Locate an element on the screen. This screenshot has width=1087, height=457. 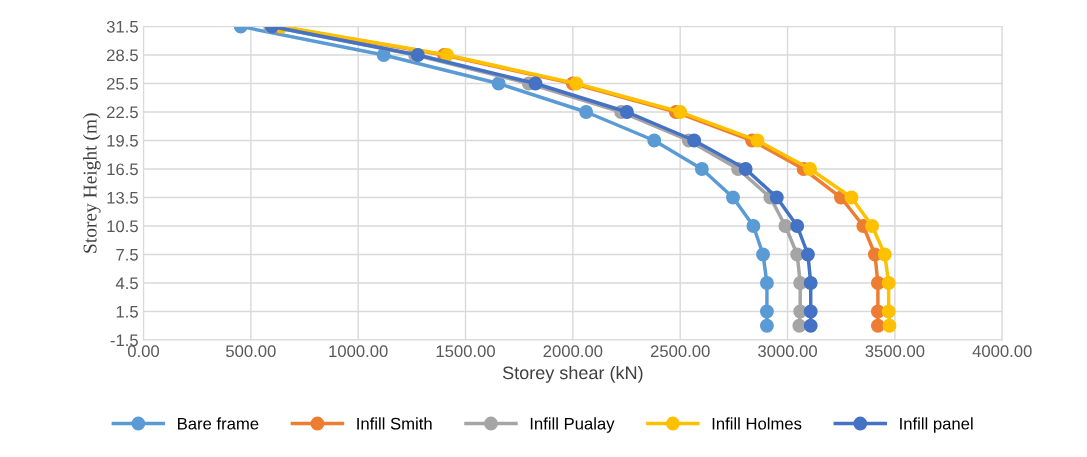
x-tick-label: 2000.00 is located at coordinates (573, 351).